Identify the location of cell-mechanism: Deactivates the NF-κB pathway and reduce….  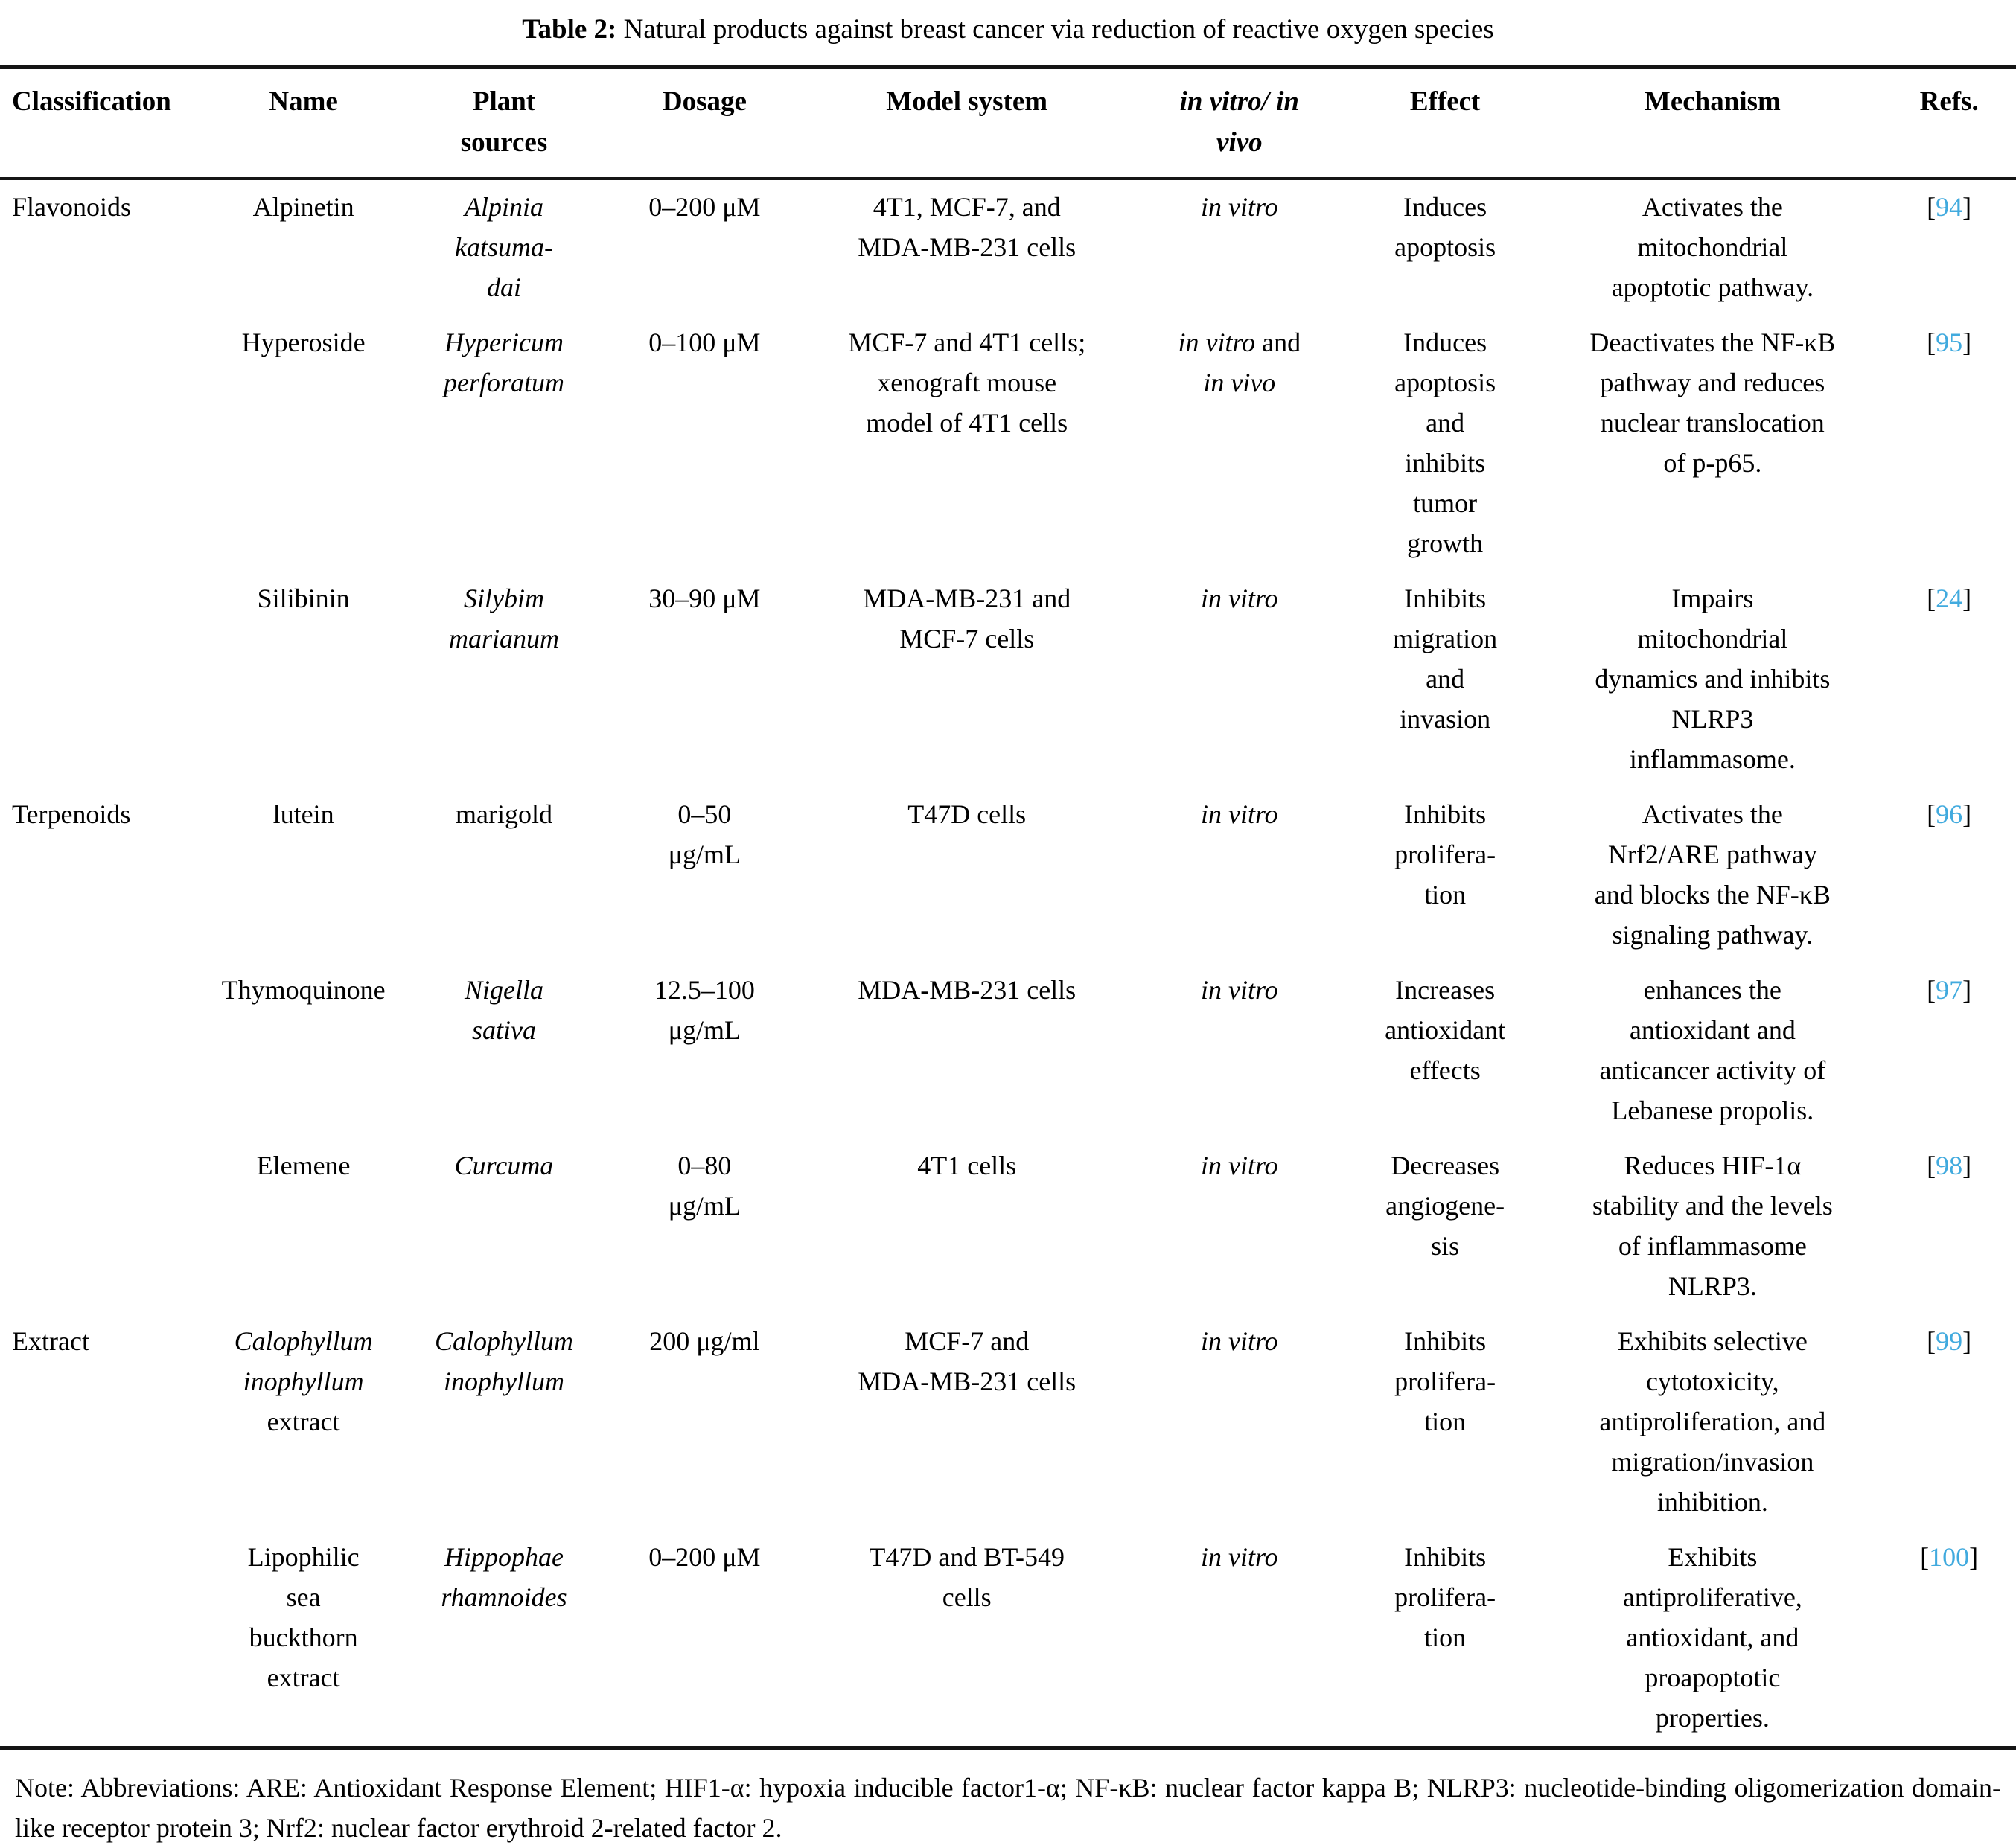
(1712, 402).